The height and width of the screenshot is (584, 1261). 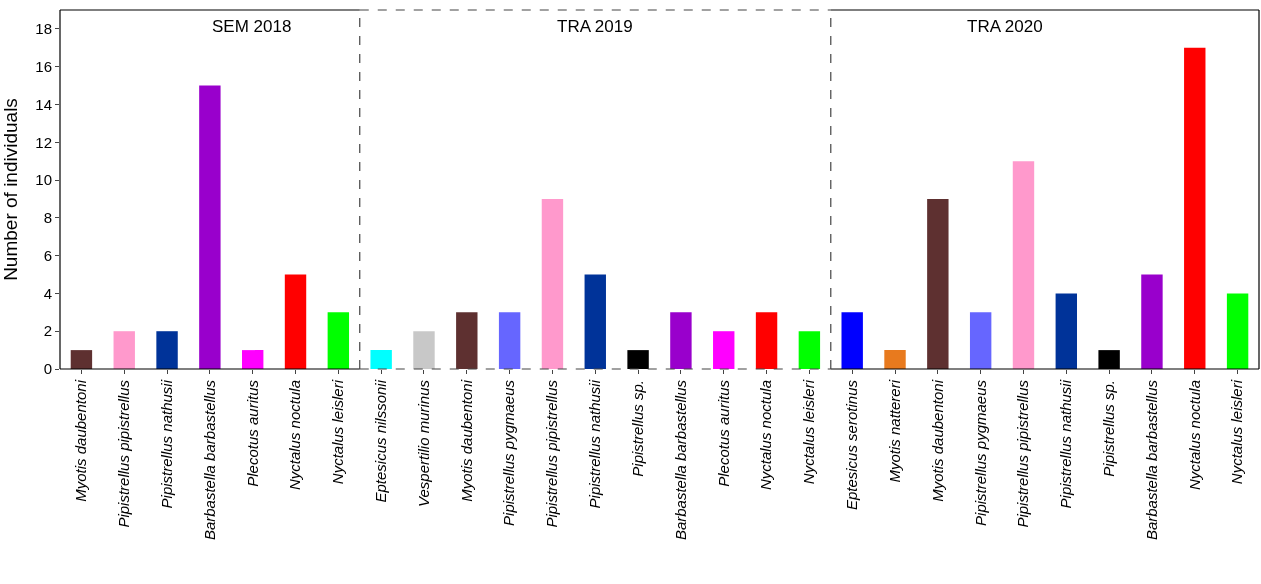 I want to click on x-tick-label: Myotis nattereri, so click(x=894, y=431).